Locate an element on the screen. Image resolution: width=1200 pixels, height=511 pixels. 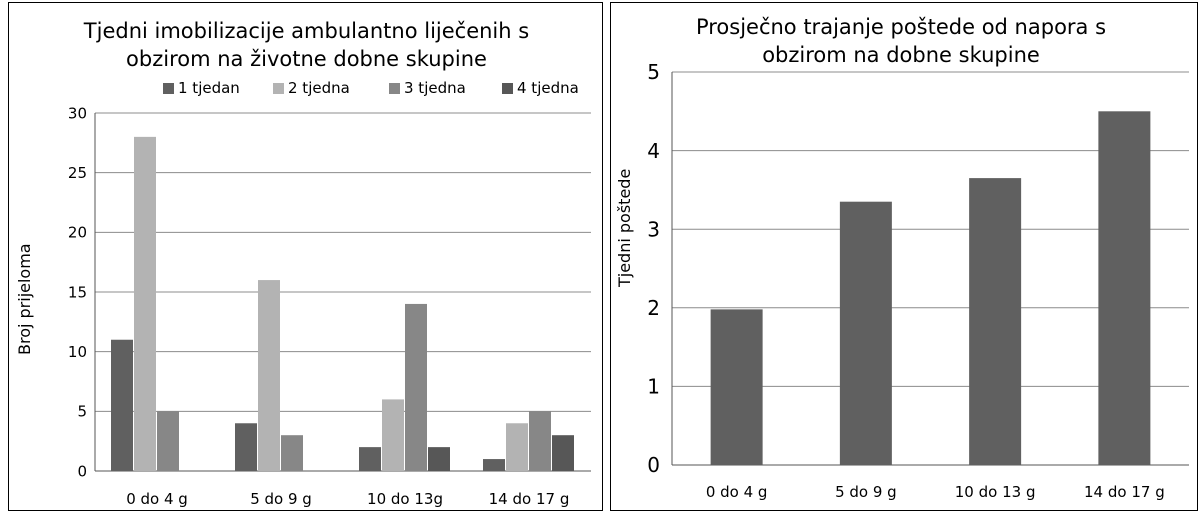
legend-label: 2 tjedna is located at coordinates (319, 88).